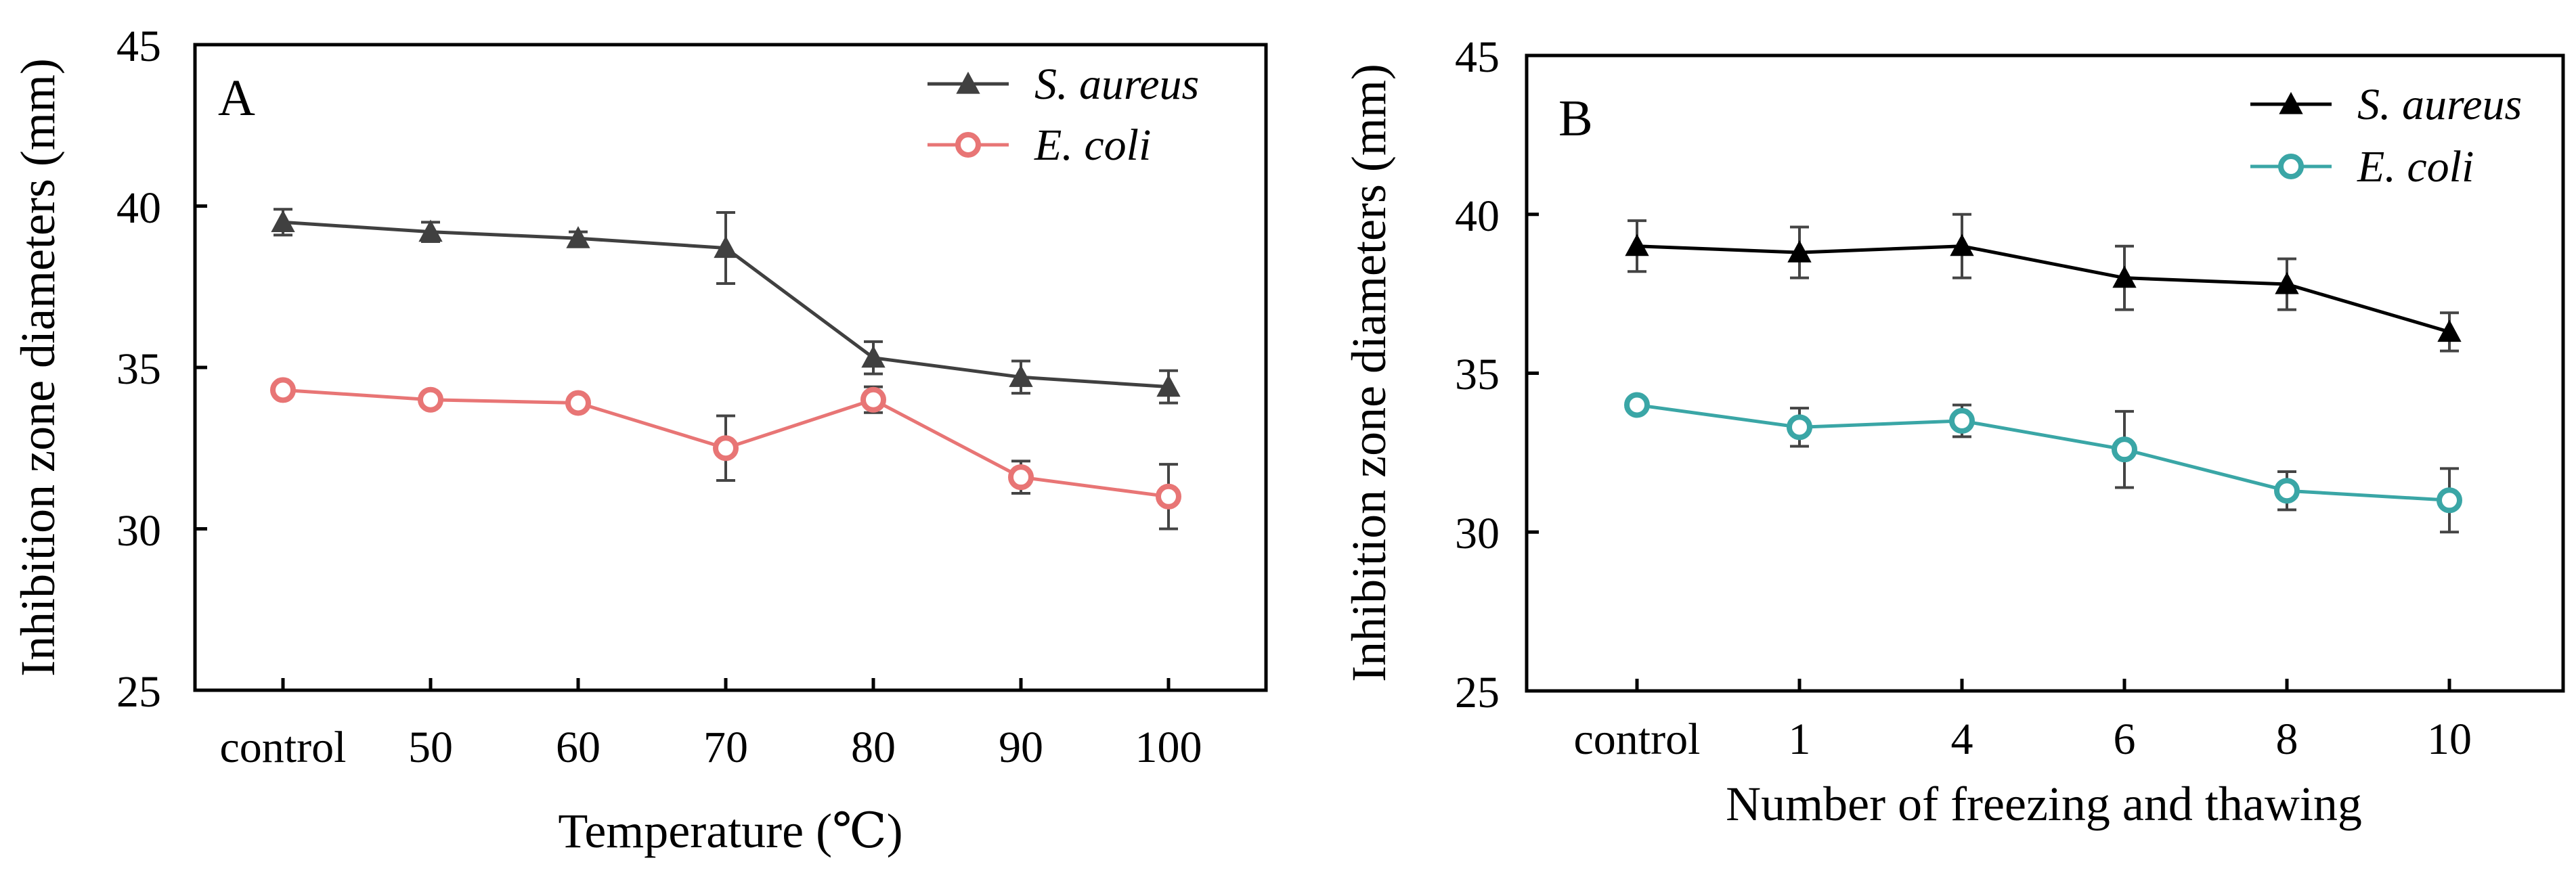 This screenshot has height=877, width=2576. I want to click on x-tick-label: 80, so click(873, 747).